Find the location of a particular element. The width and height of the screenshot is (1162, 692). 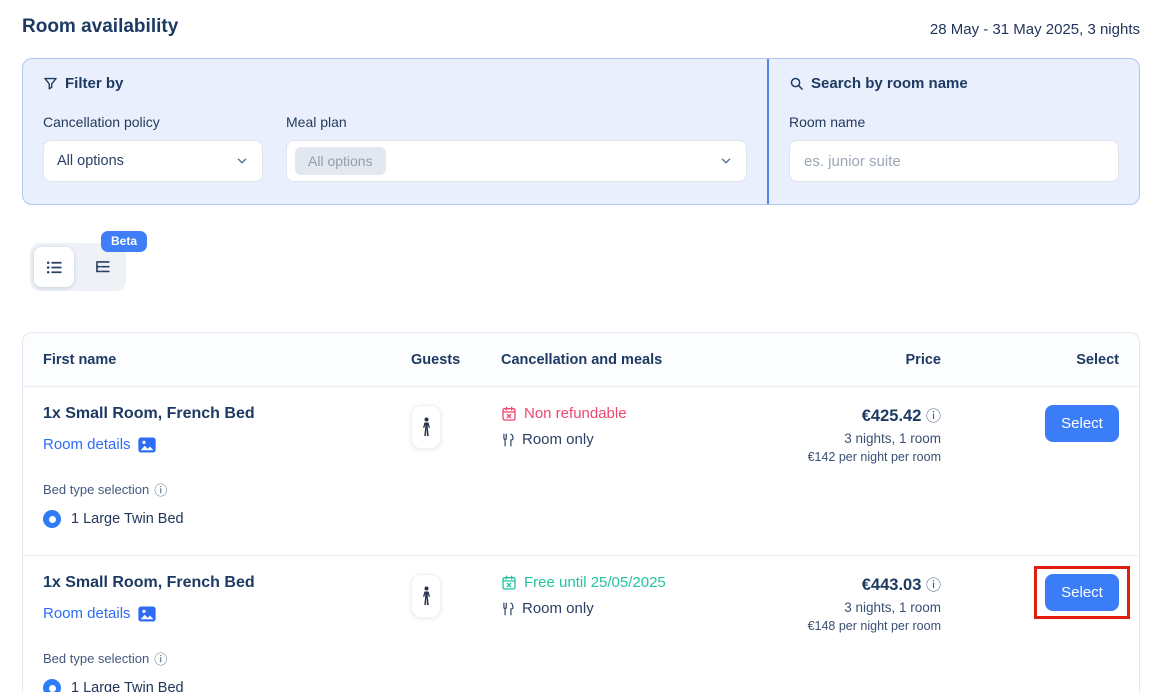

header-select: Select is located at coordinates (1097, 359).